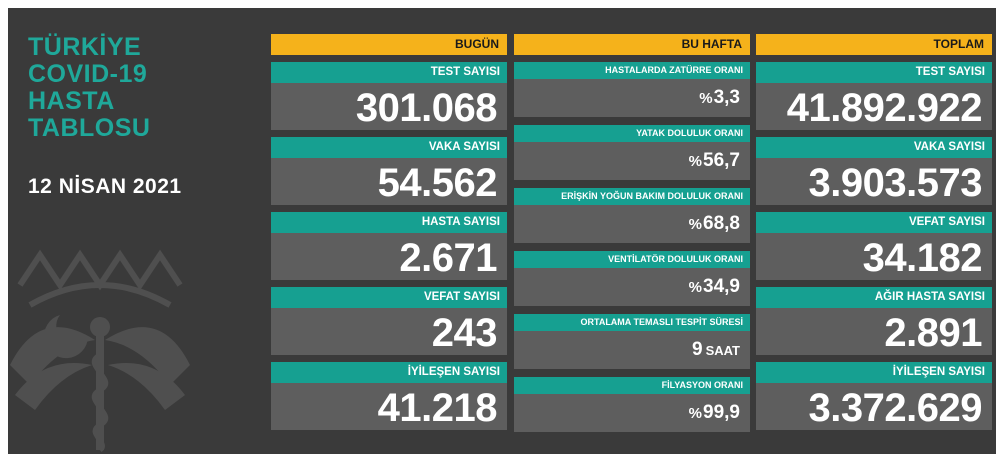  I want to click on card-label: AĞIR HASTA SAYISI, so click(874, 297).